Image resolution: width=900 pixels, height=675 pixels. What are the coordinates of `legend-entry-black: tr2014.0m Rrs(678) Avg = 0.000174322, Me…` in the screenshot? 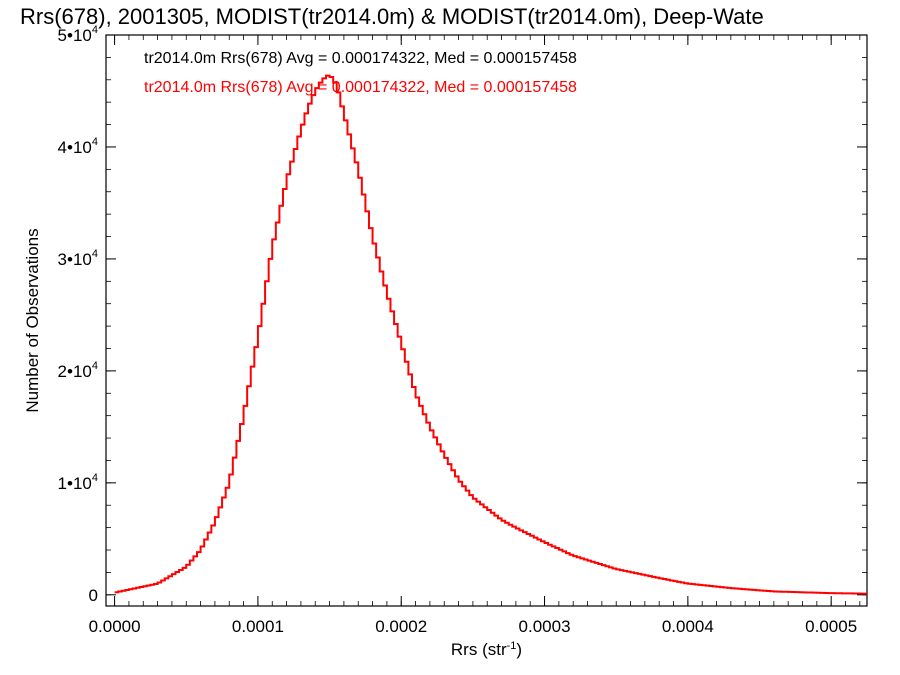 It's located at (360, 58).